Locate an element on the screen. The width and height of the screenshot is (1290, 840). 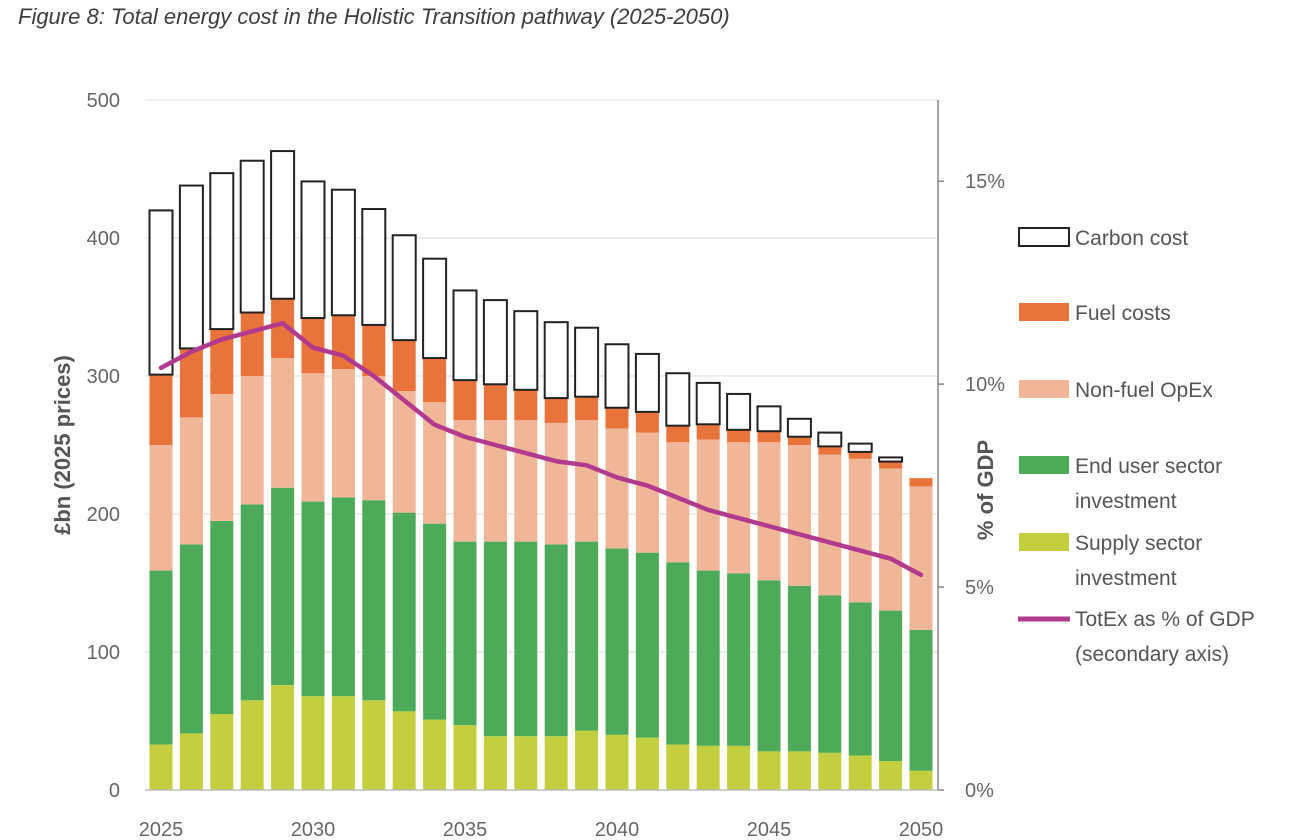
legend-label: (secondary axis) is located at coordinates (1152, 654).